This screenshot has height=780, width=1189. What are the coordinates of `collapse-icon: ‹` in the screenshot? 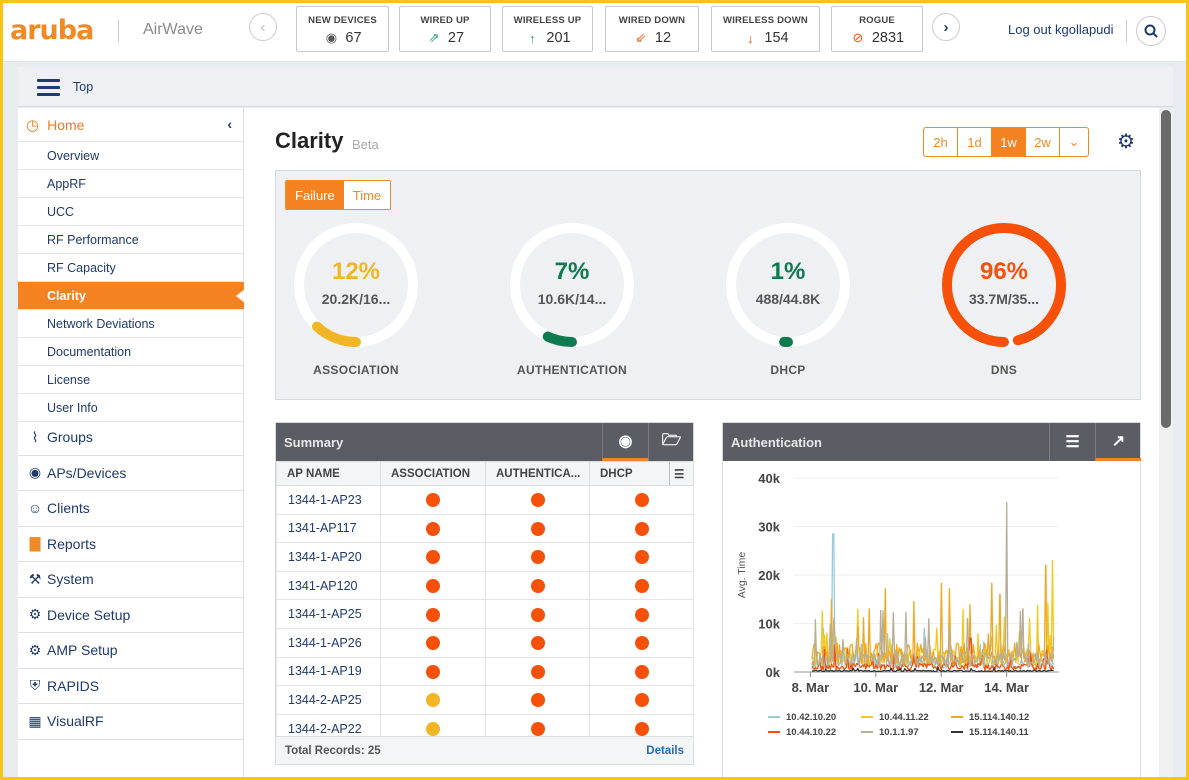 It's located at (229, 124).